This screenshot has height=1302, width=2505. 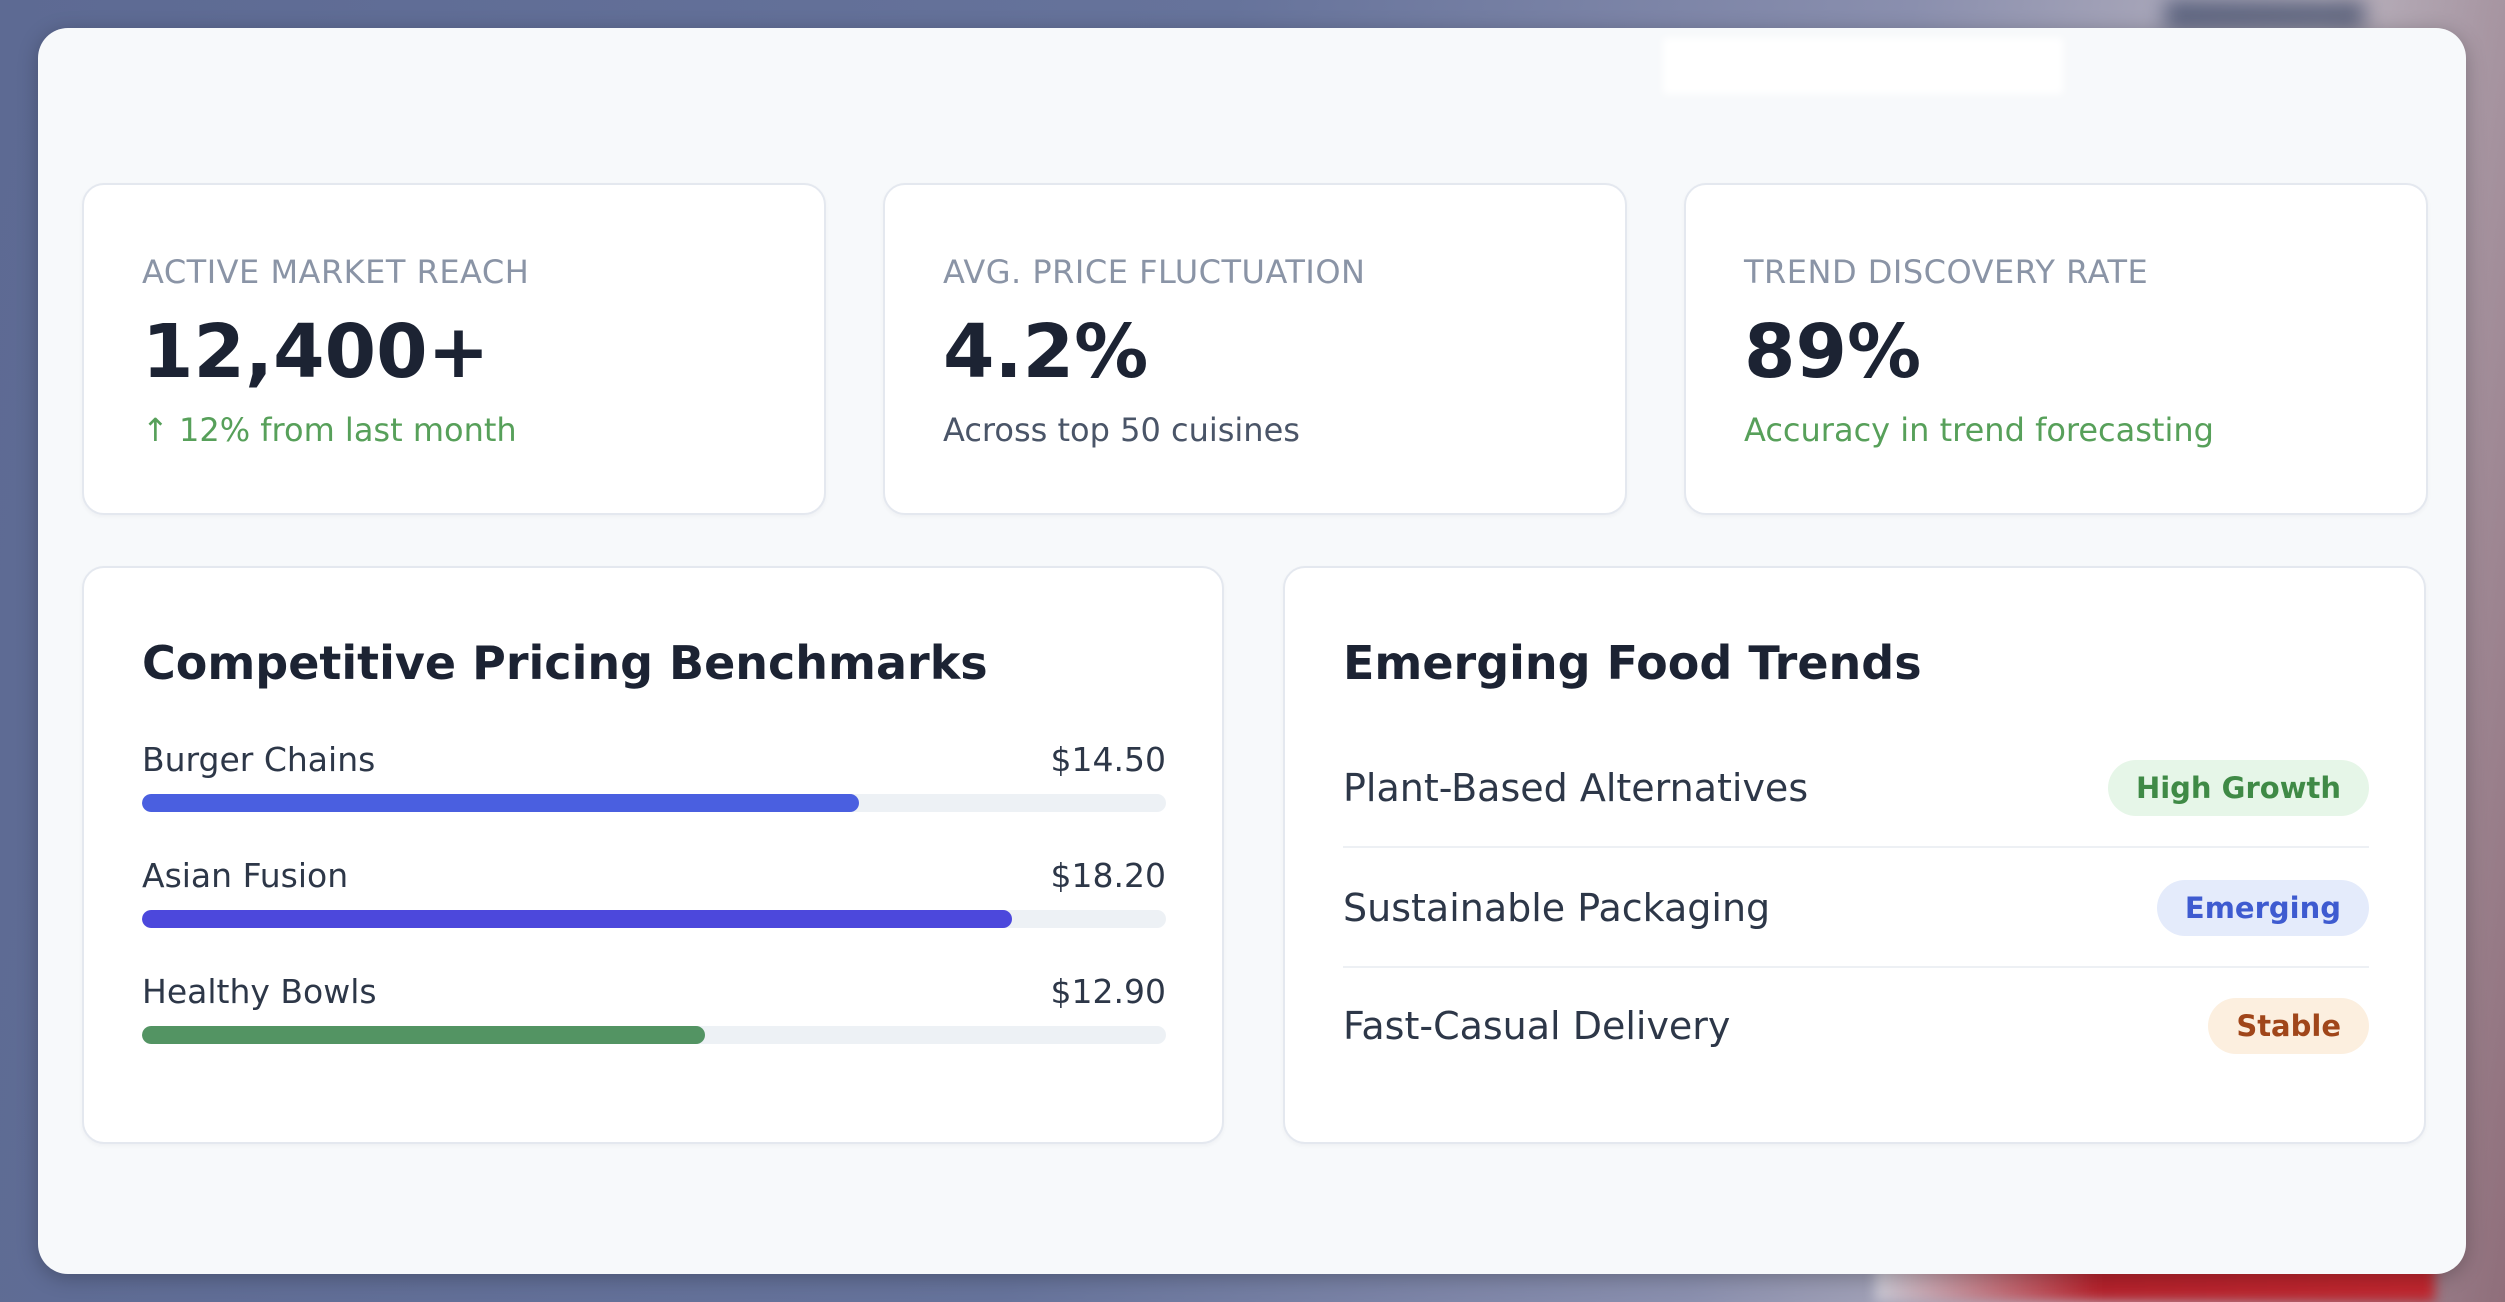 I want to click on benchmark-name: Burger Chains, so click(x=259, y=759).